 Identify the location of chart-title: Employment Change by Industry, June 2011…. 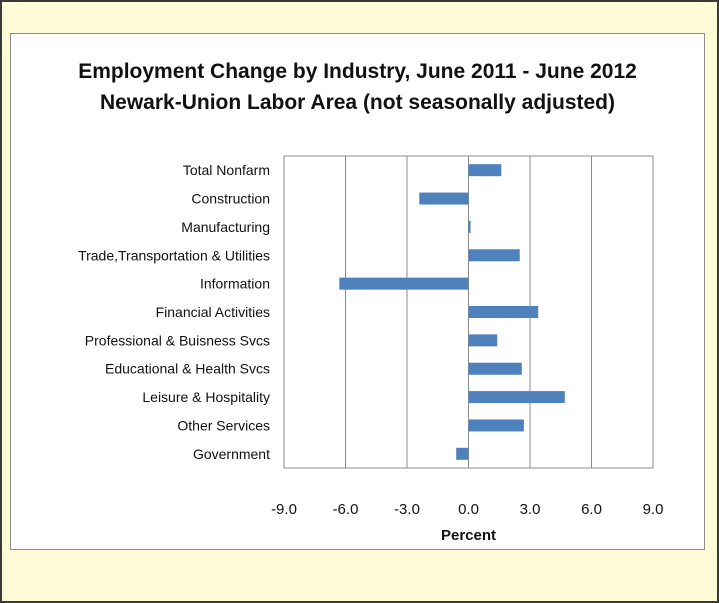
(357, 71).